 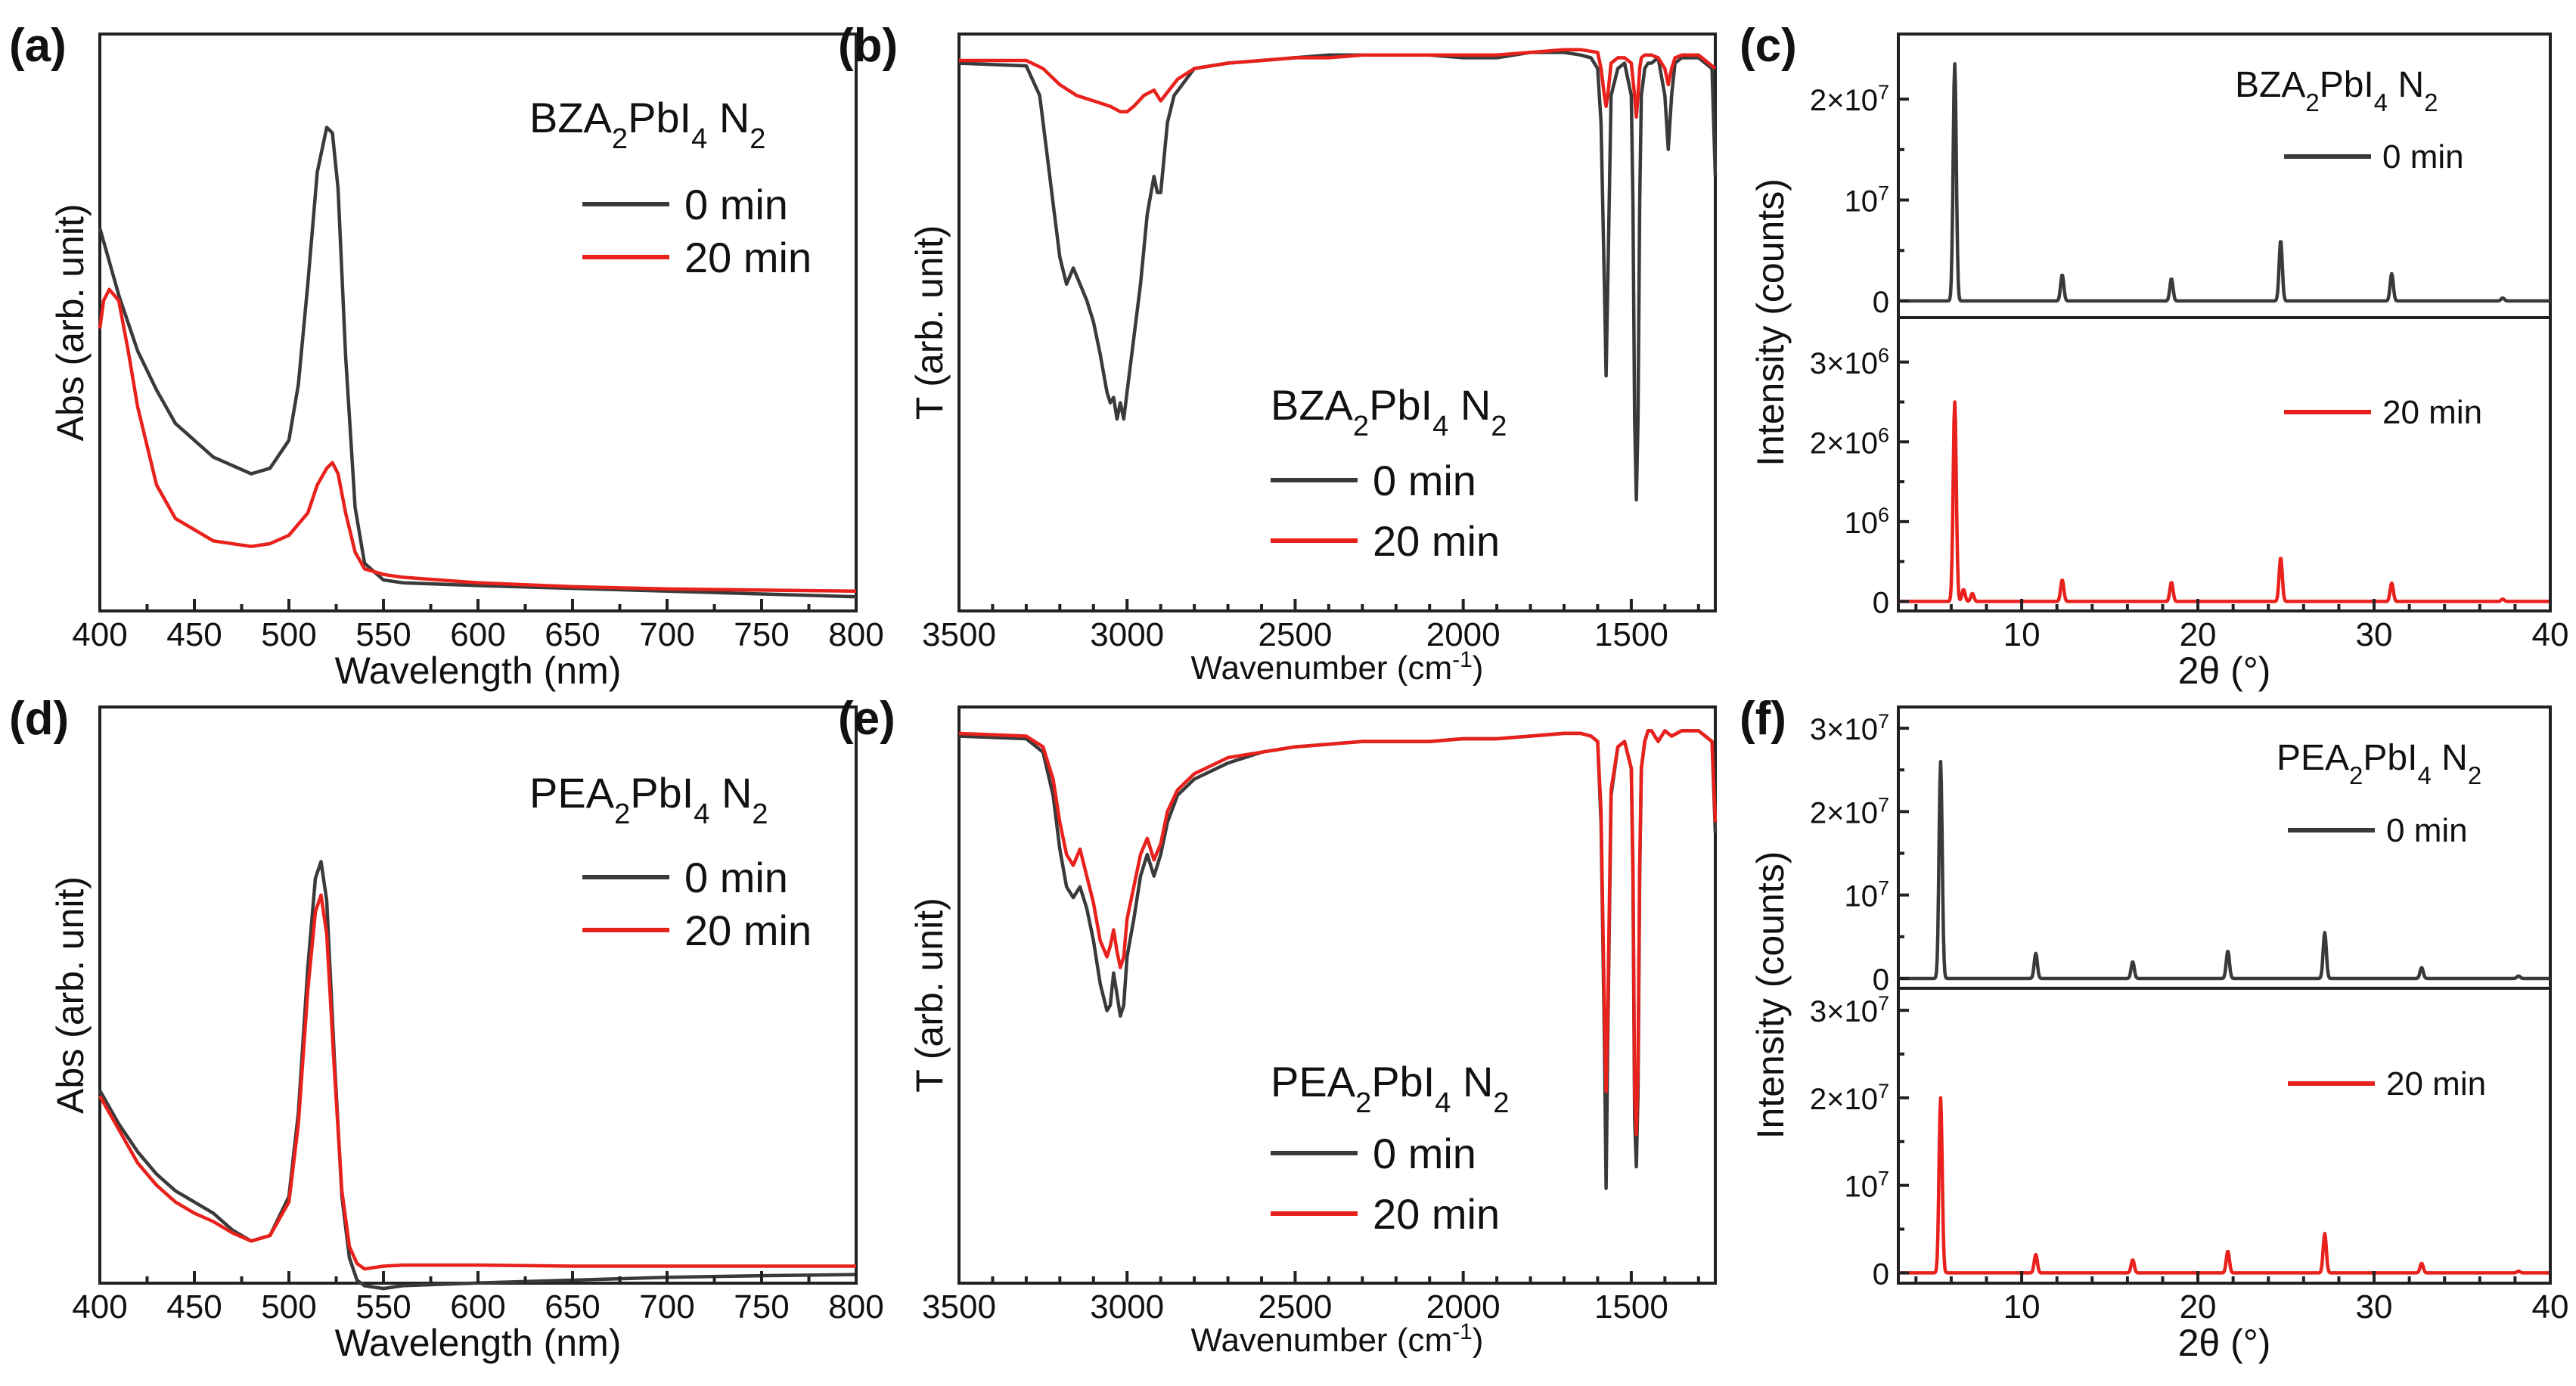 I want to click on panel-e-letter: (e), so click(x=866, y=719).